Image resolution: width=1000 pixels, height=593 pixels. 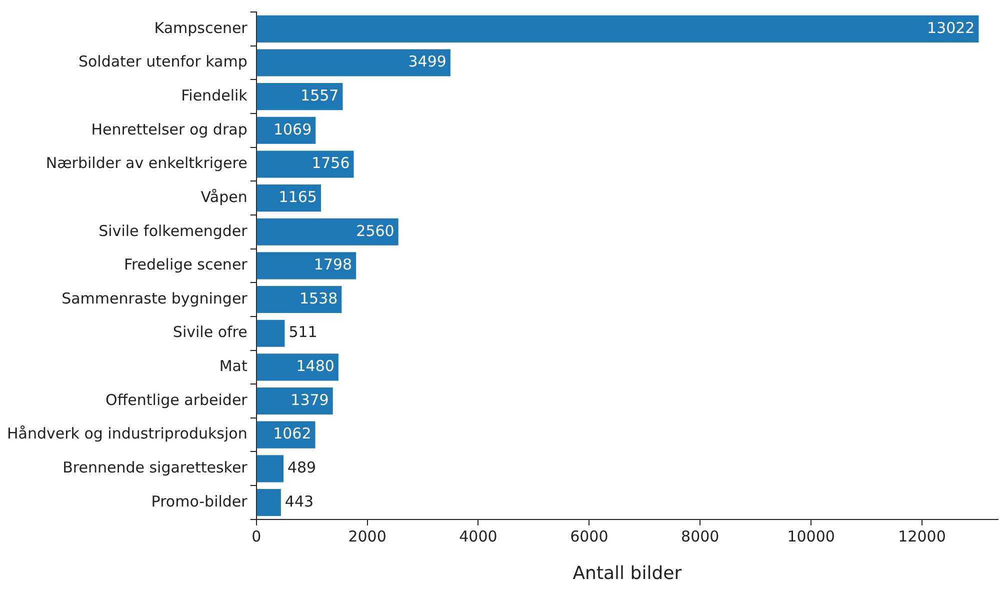 What do you see at coordinates (173, 231) in the screenshot?
I see `y-tick-label: Sivile folkemengder` at bounding box center [173, 231].